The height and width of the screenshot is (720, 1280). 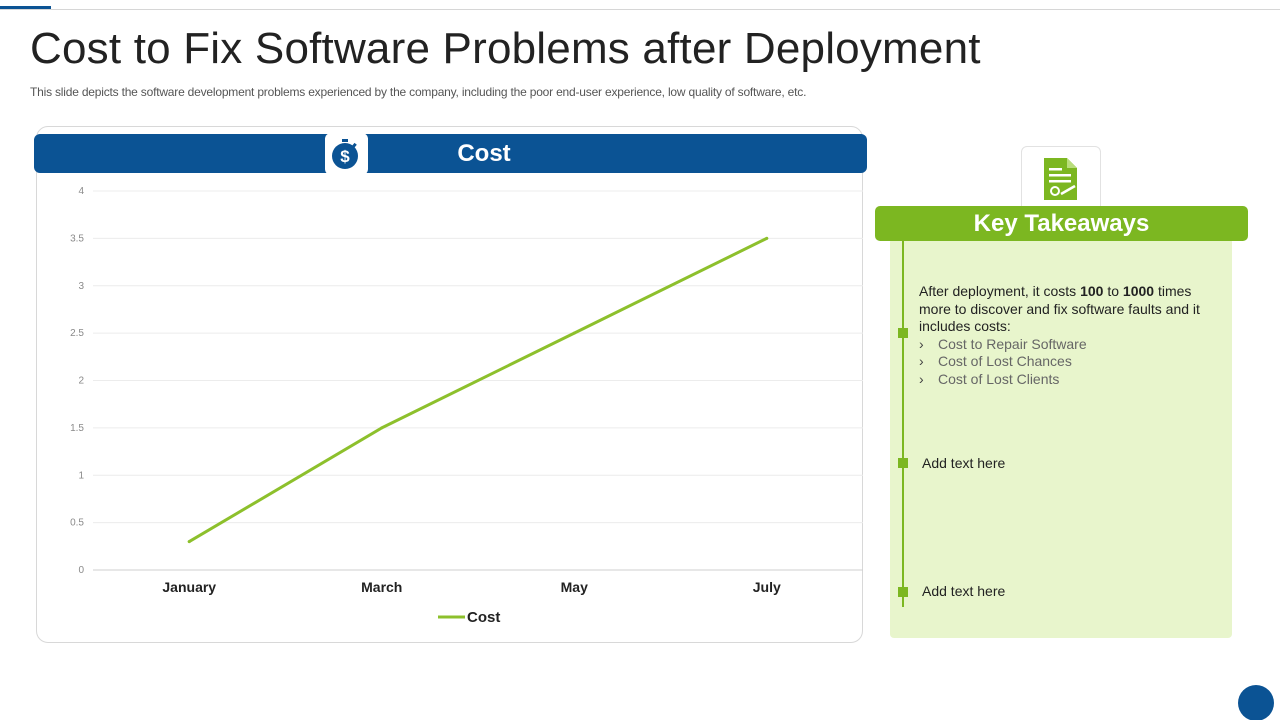 What do you see at coordinates (903, 424) in the screenshot?
I see `timeline-line` at bounding box center [903, 424].